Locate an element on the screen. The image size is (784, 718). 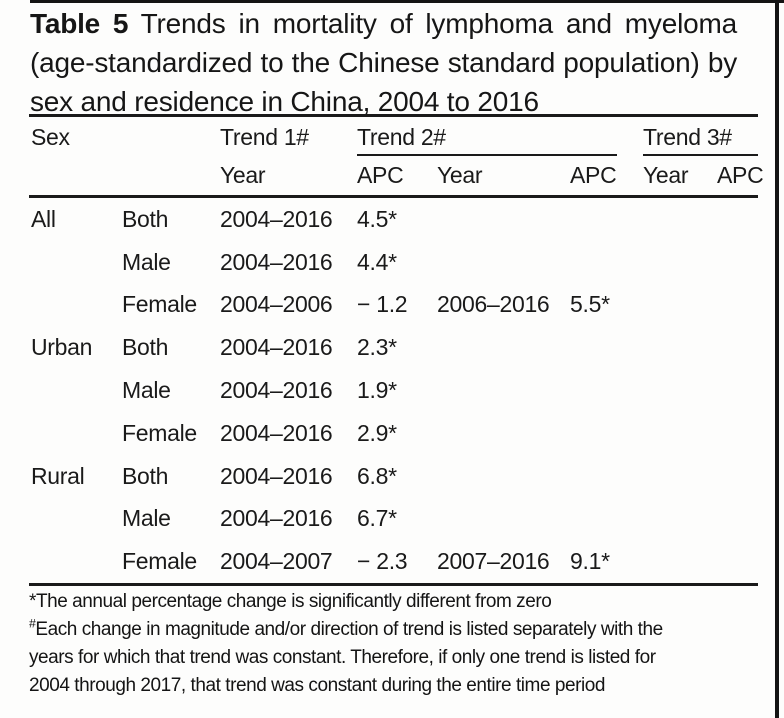
table-row: Male 2004–2016 4.4* is located at coordinates (393, 262).